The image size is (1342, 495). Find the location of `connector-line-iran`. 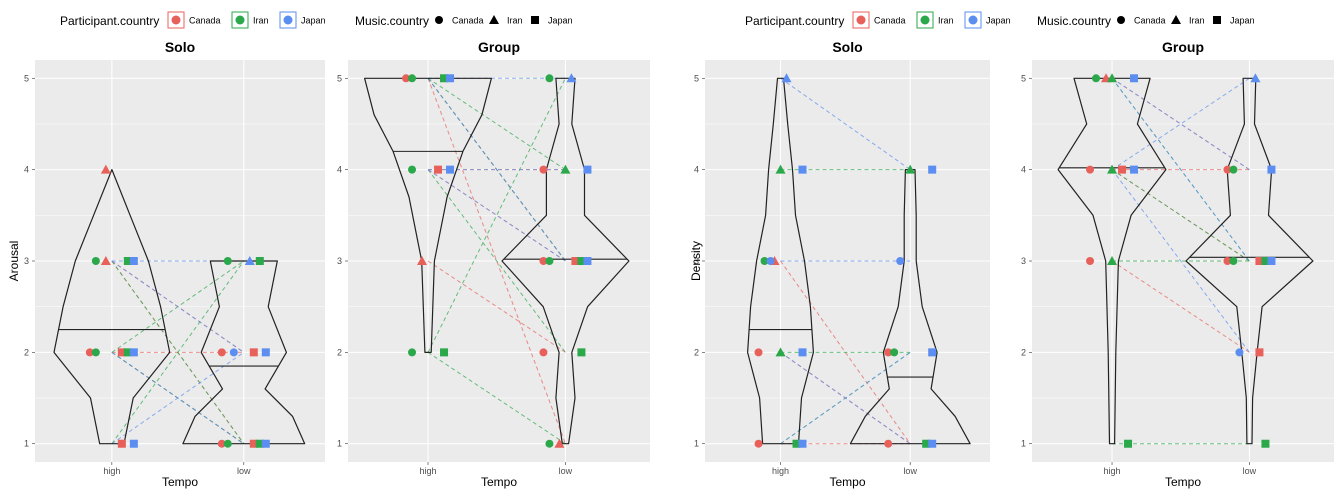

connector-line-iran is located at coordinates (496, 215).